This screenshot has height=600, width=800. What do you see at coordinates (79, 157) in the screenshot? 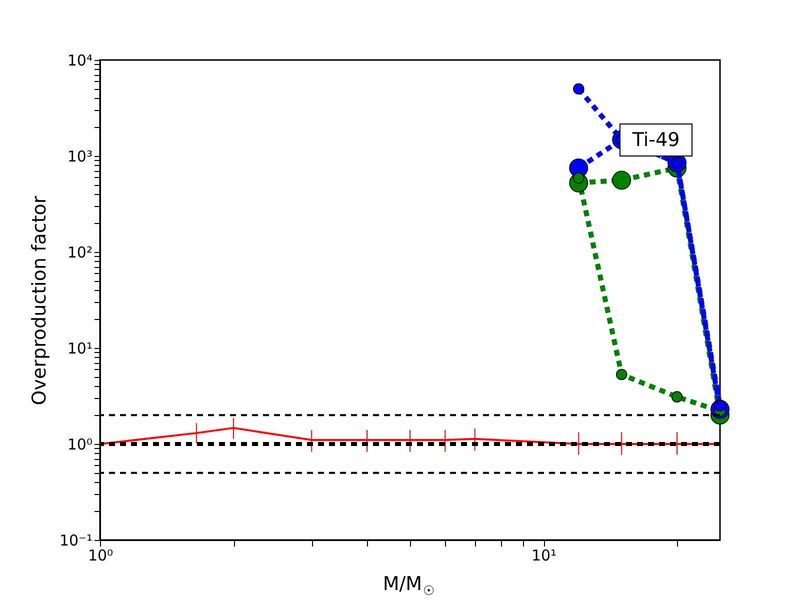
I see `y-tick-label: 10³` at bounding box center [79, 157].